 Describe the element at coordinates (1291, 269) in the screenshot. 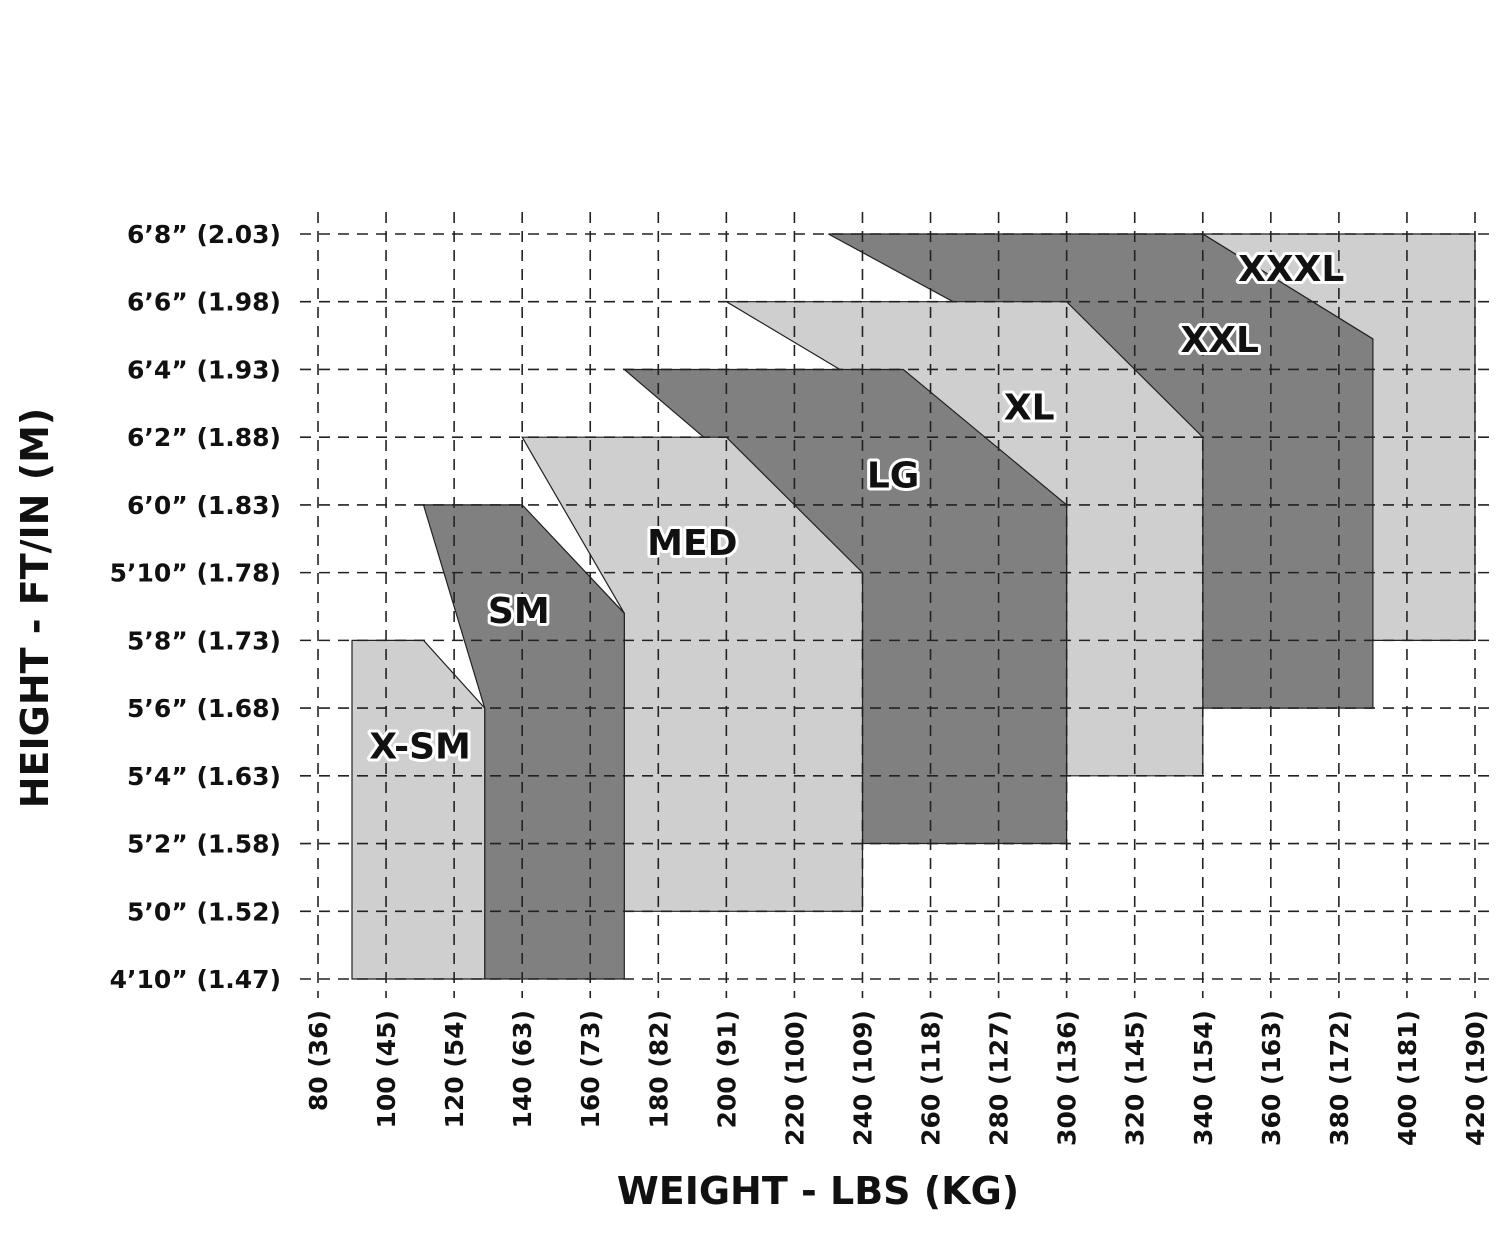

I see `size-label-xxxl: XXXL` at that location.